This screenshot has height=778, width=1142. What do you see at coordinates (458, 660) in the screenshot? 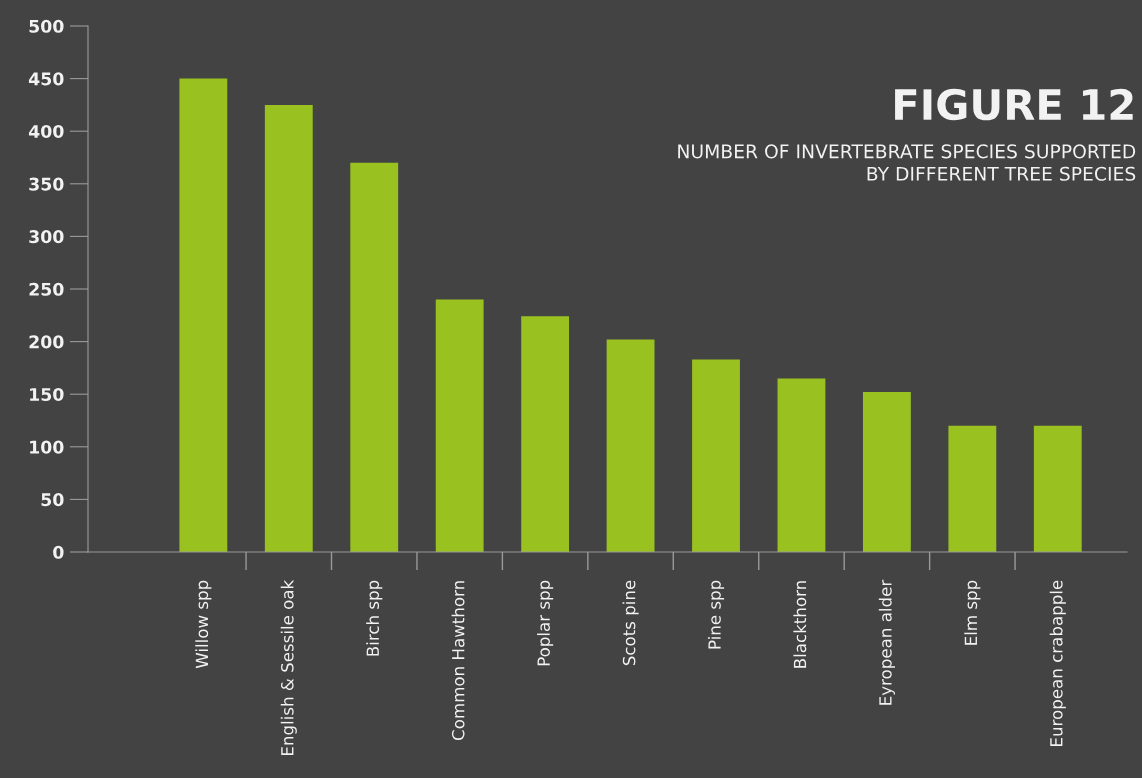
I see `x-tick-label: Common Hawthorn` at bounding box center [458, 660].